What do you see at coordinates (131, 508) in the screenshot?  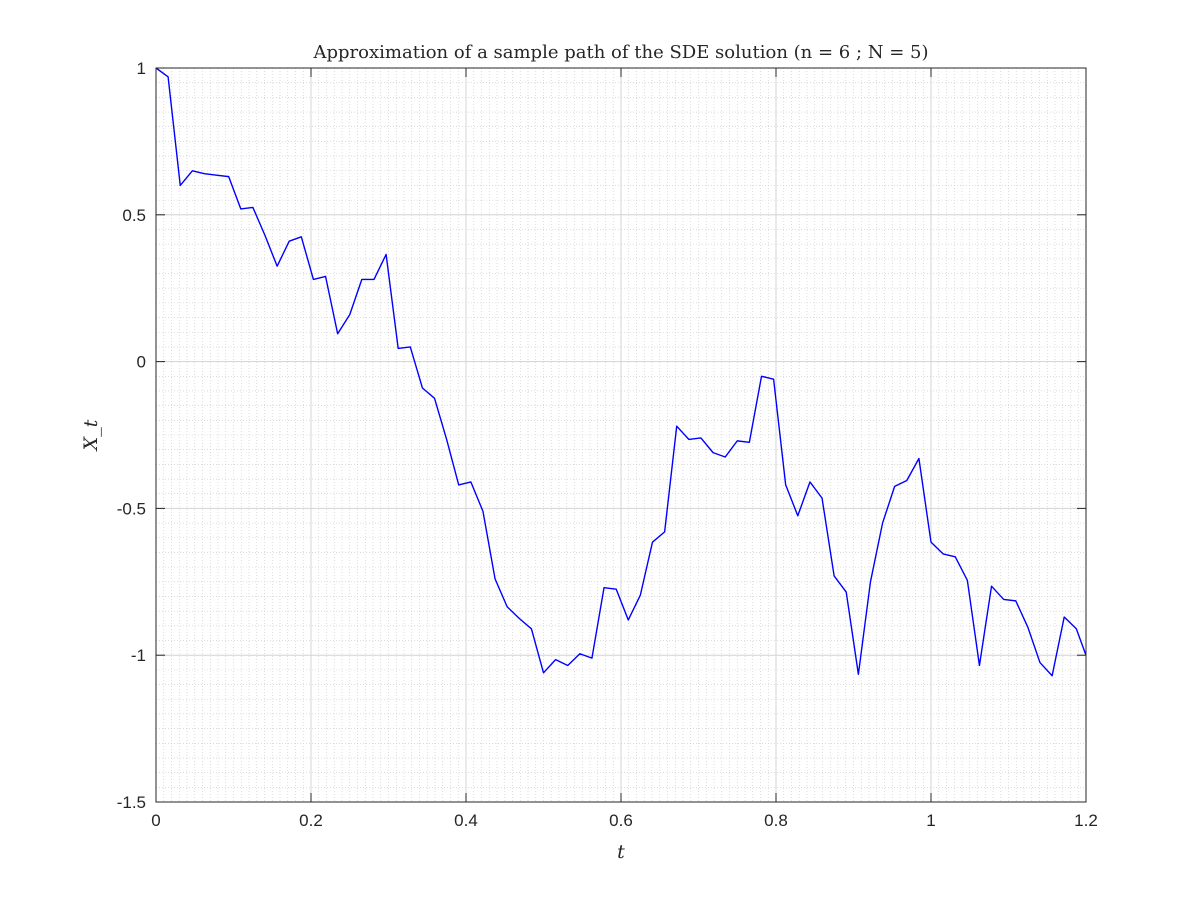 I see `y-tick-label: -0.5` at bounding box center [131, 508].